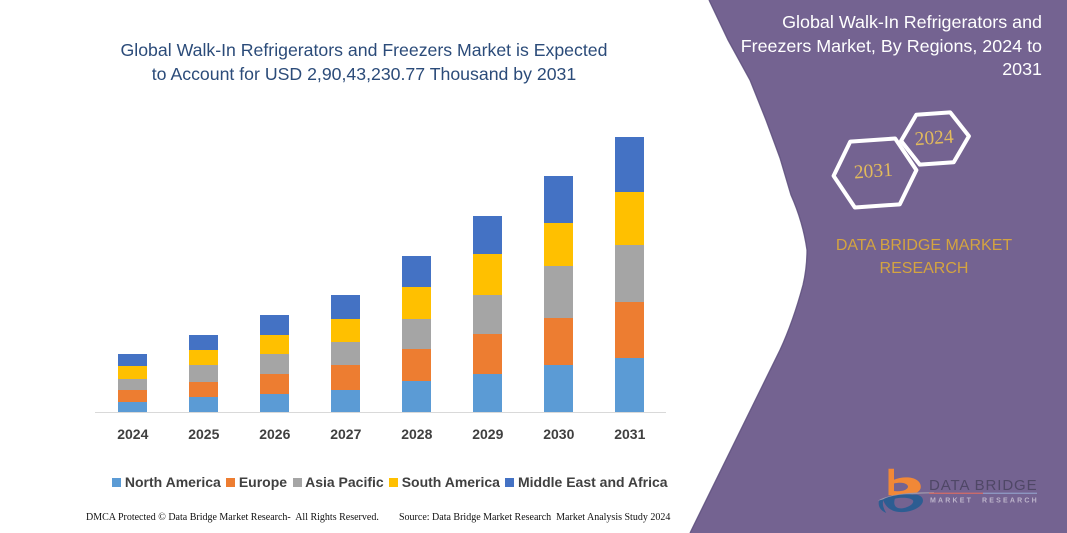  Describe the element at coordinates (873, 172) in the screenshot. I see `svg-text: 2031` at that location.